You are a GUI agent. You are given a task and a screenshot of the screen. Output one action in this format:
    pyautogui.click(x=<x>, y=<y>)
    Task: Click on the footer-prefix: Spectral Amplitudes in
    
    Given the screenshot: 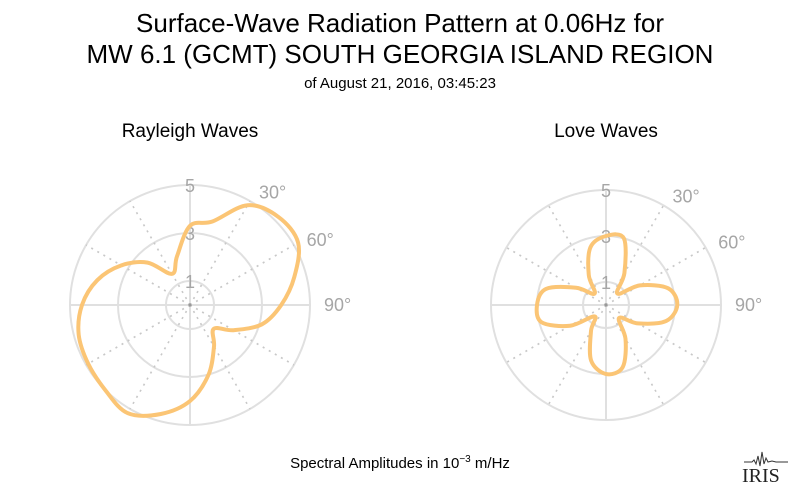 What is the action you would take?
    pyautogui.click(x=366, y=463)
    